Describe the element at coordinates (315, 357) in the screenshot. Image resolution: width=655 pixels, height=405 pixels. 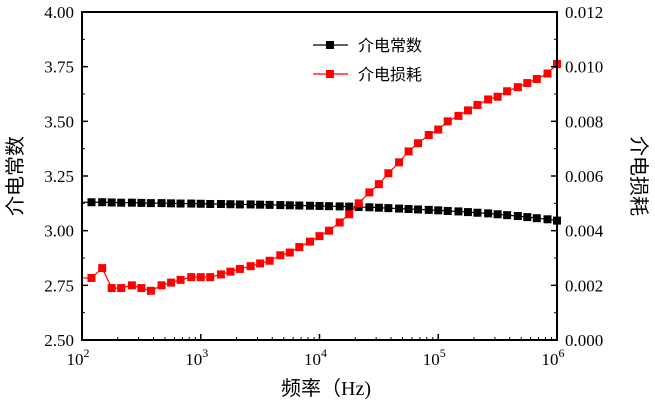
I see `x-tick-label: 10⁴` at that location.